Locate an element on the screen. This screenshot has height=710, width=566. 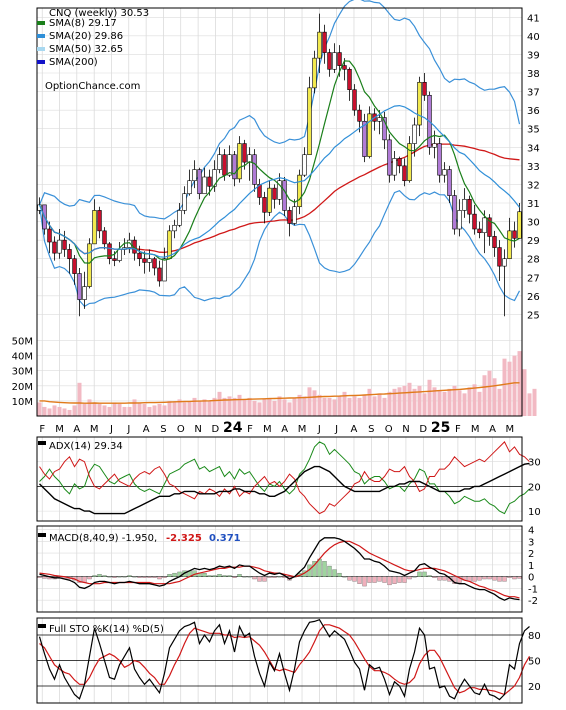
x-tick-label: D is located at coordinates (423, 429).